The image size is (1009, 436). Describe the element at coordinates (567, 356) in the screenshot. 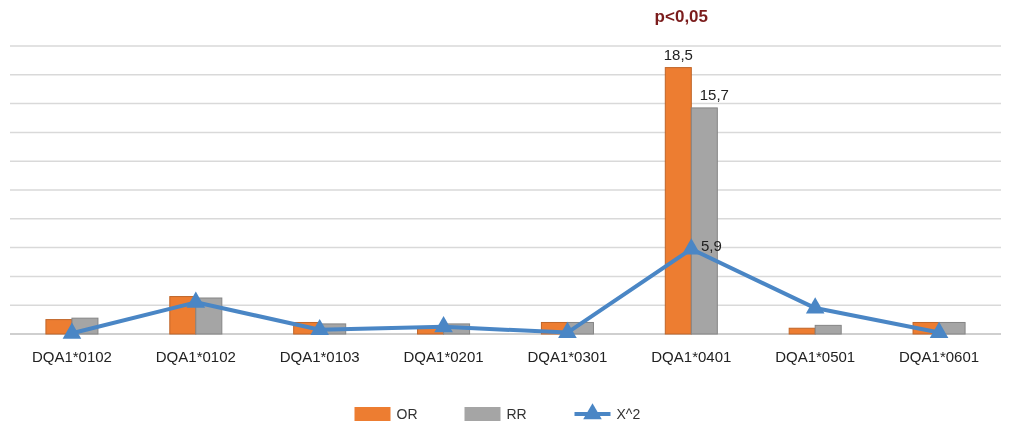

I see `x-tick-label: DQA1*0301` at that location.